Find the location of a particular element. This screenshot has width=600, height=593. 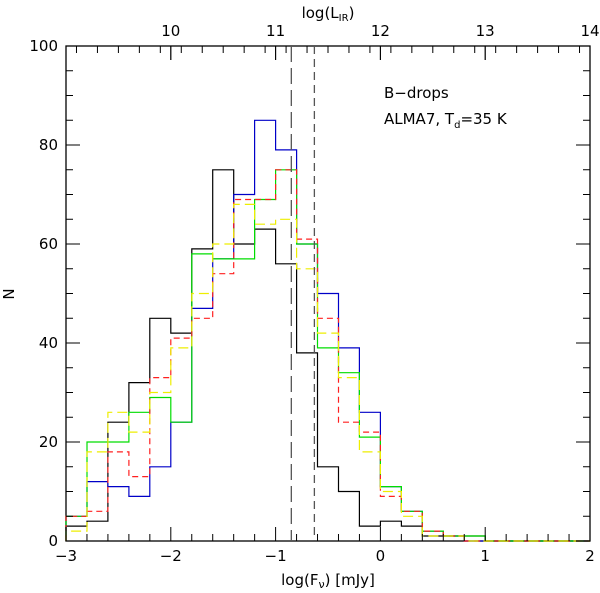

y-tick-label: 100 is located at coordinates (43, 46).